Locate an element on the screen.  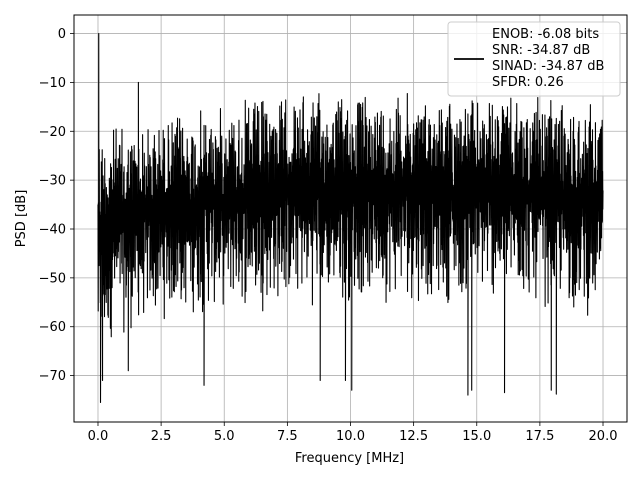
y-tick-label: −60 is located at coordinates (52, 327).